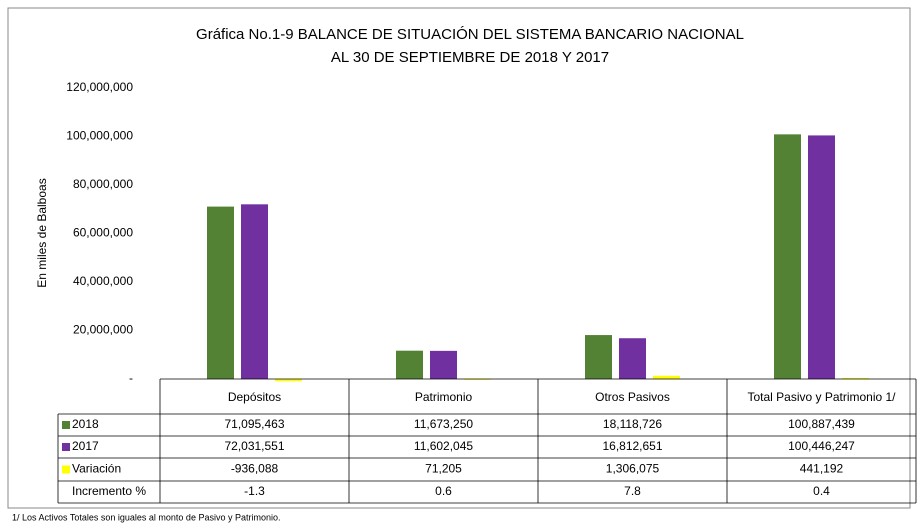 The height and width of the screenshot is (527, 918). What do you see at coordinates (109, 491) in the screenshot?
I see `row-label: Incremento %` at bounding box center [109, 491].